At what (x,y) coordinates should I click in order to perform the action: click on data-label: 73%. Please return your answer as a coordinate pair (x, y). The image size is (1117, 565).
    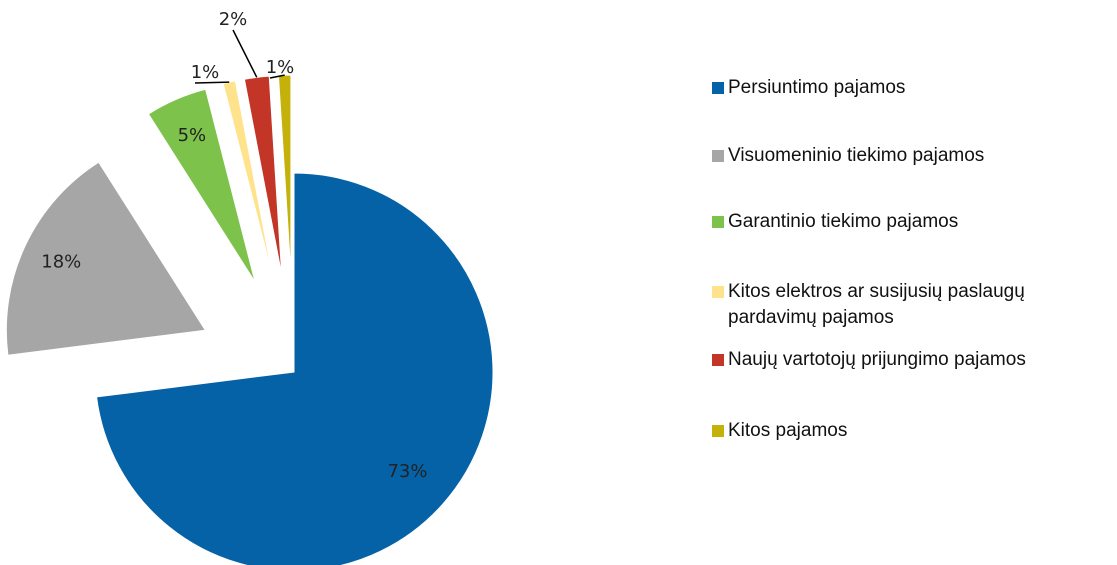
    Looking at the image, I should click on (407, 471).